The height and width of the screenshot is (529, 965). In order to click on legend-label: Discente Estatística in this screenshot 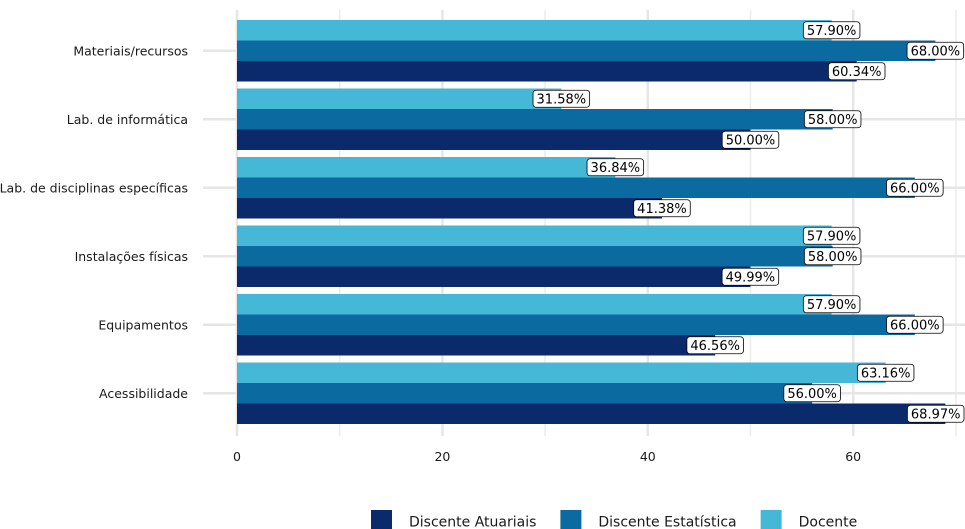, I will do `click(667, 522)`.